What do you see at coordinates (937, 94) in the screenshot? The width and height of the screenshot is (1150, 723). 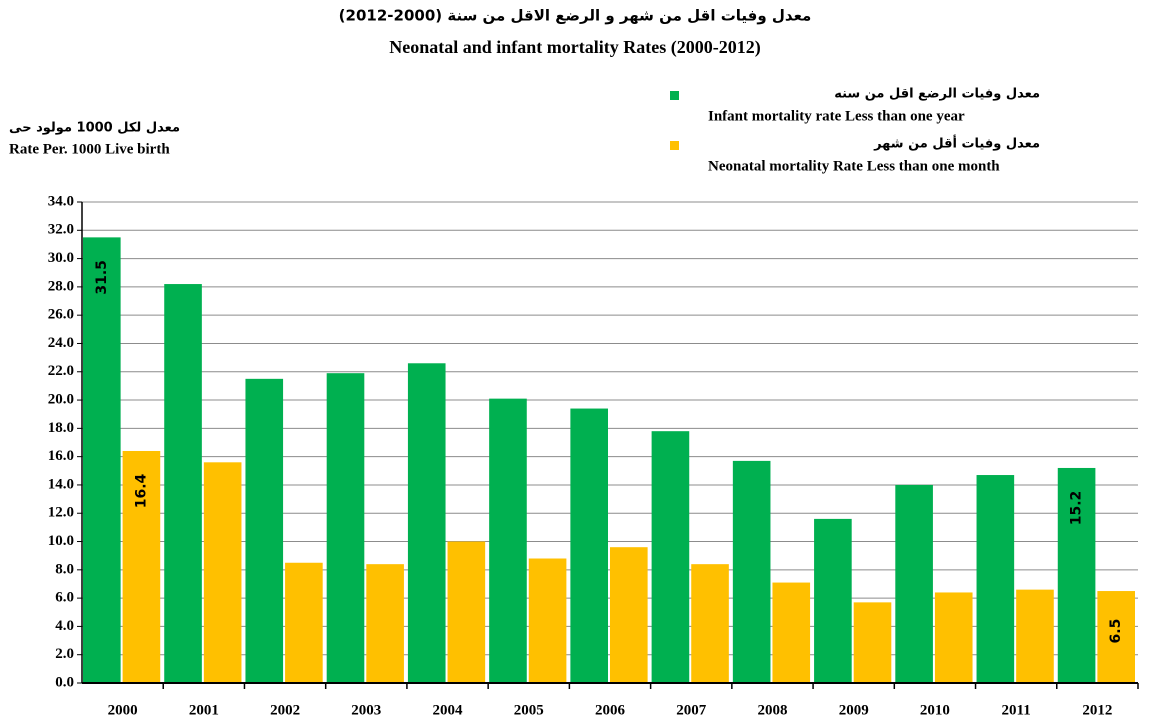 I see `legend-label-ar: معدل وفيات الرضع اقل من سنه` at bounding box center [937, 94].